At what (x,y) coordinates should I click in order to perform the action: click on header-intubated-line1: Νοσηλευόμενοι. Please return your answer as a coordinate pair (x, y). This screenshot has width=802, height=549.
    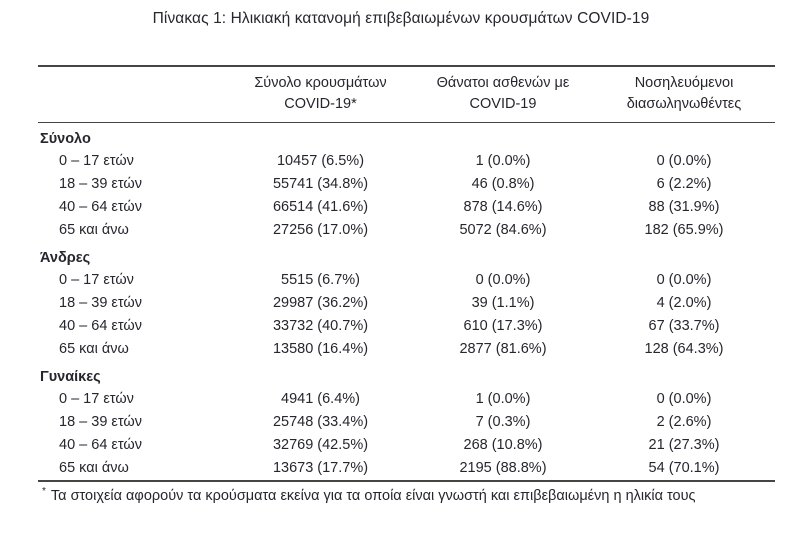
    Looking at the image, I should click on (684, 83).